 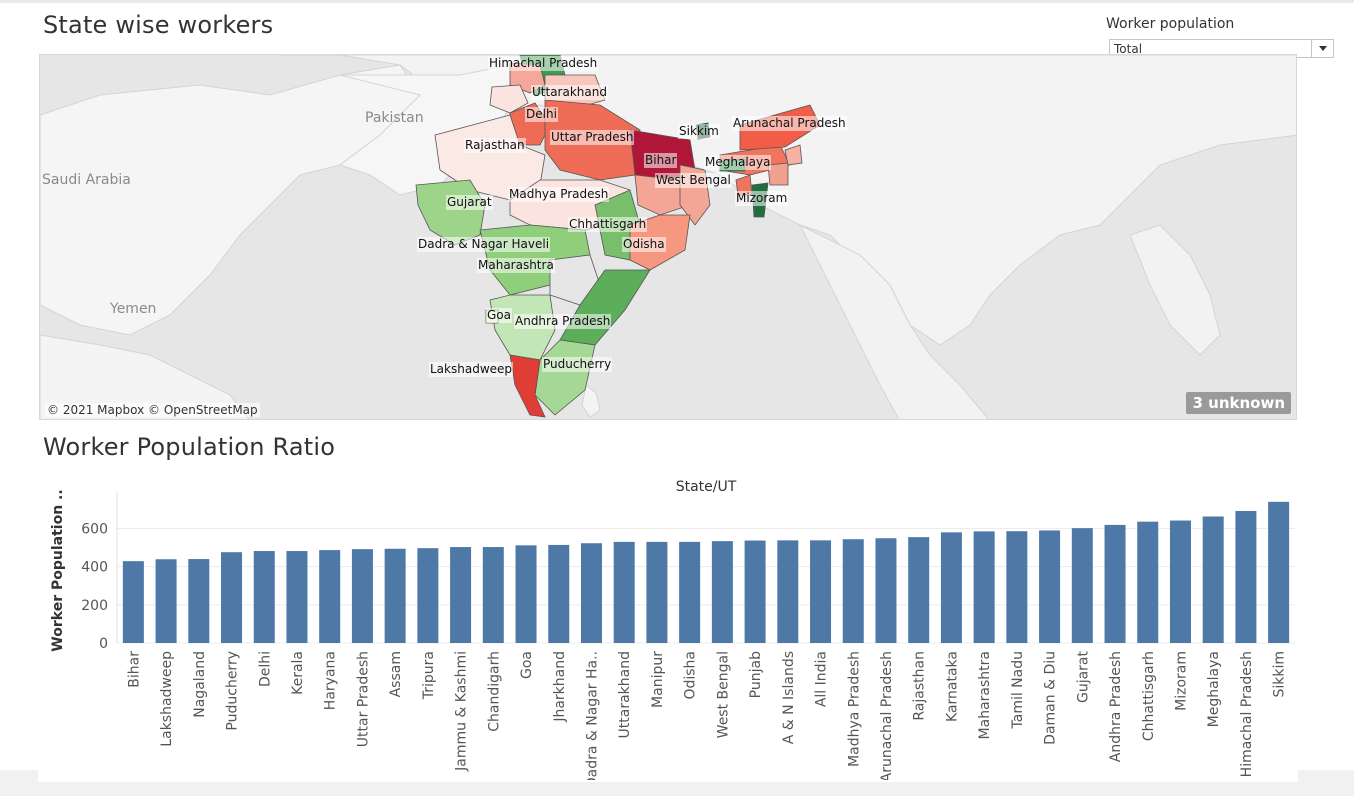 What do you see at coordinates (699, 131) in the screenshot?
I see `state-label: Sikkim` at bounding box center [699, 131].